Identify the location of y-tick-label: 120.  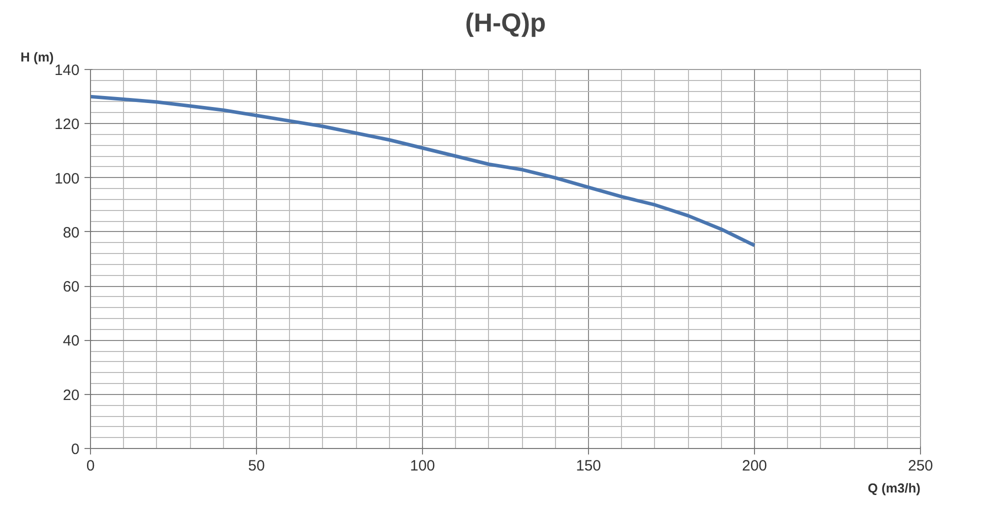
(67, 125).